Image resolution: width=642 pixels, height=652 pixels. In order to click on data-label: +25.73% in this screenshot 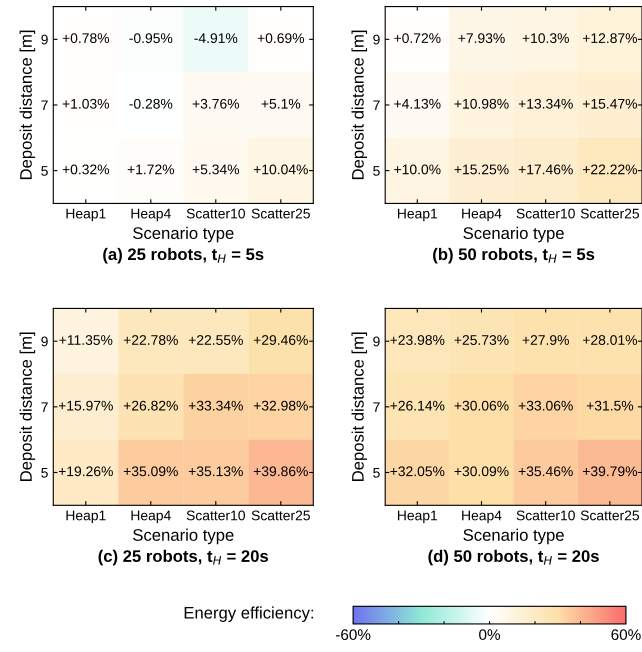, I will do `click(481, 340)`.